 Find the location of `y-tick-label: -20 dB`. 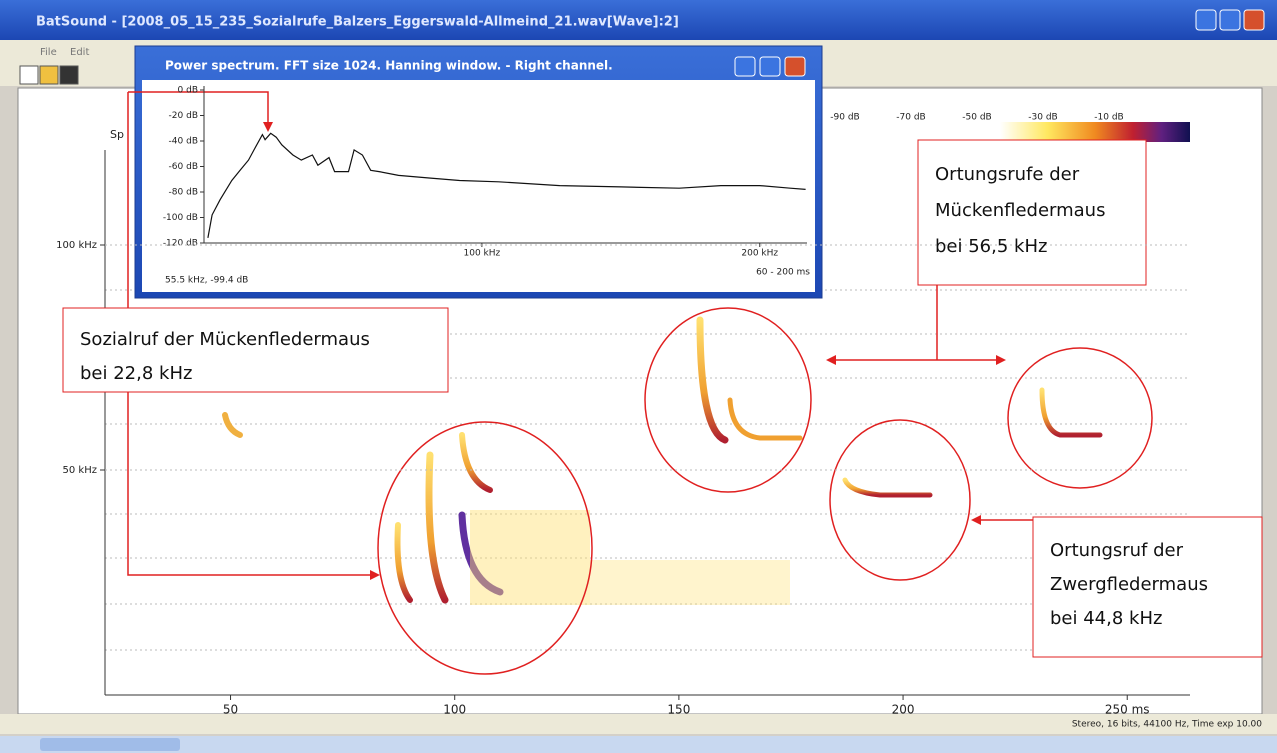

y-tick-label: -20 dB is located at coordinates (183, 116).